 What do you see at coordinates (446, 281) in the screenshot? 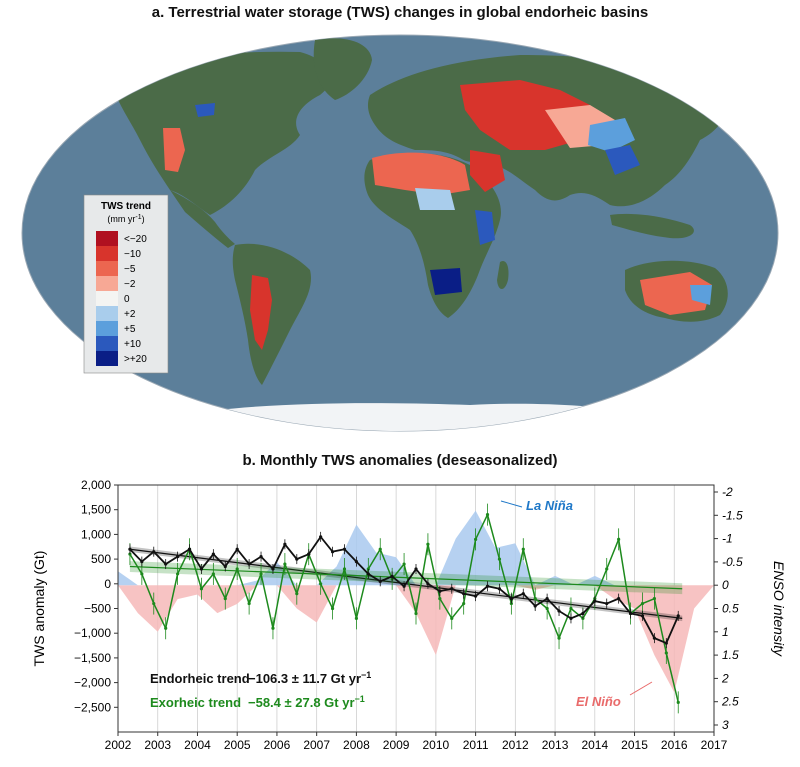
I see `basin-kalahari` at bounding box center [446, 281].